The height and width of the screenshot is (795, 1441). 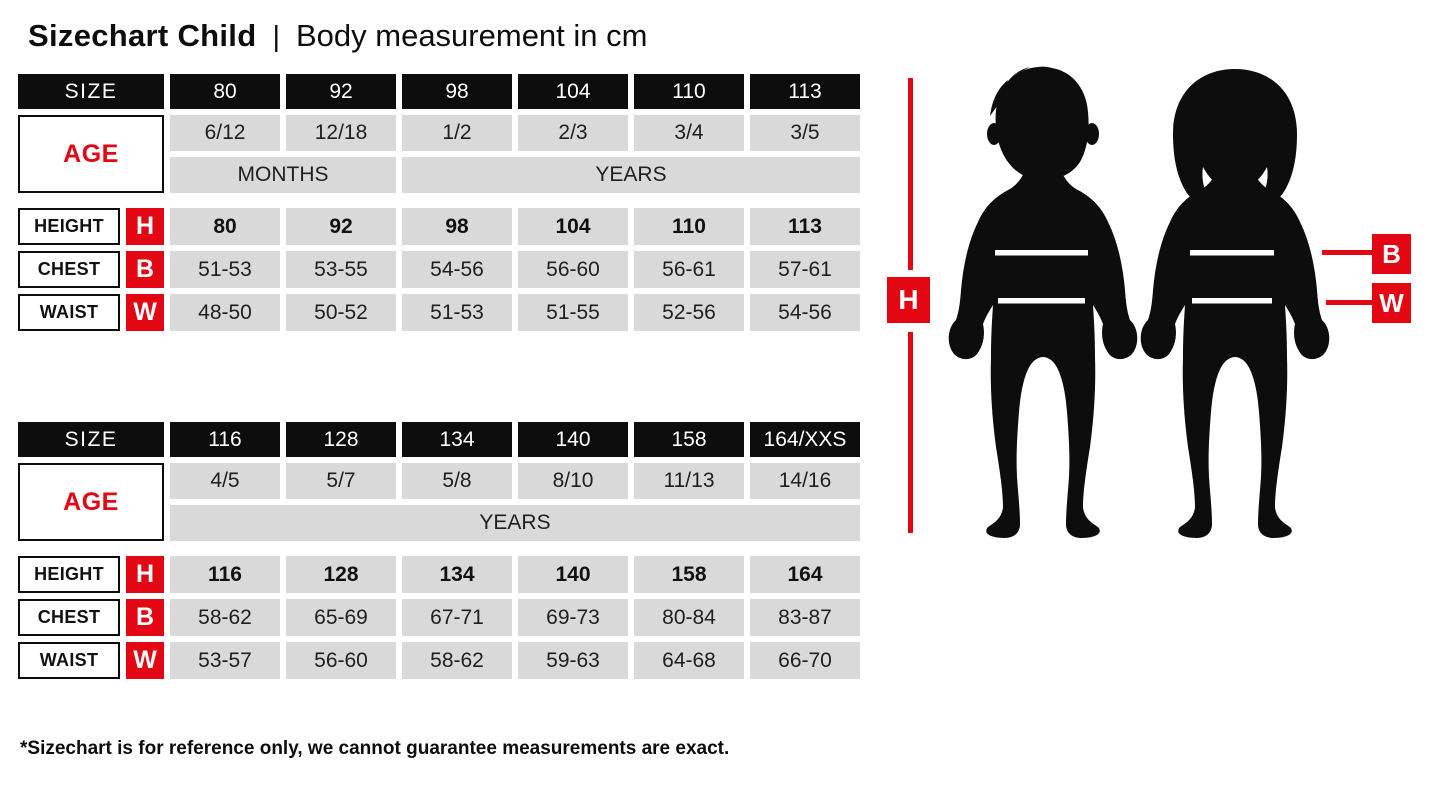 What do you see at coordinates (689, 133) in the screenshot?
I see `age-value: 3/4` at bounding box center [689, 133].